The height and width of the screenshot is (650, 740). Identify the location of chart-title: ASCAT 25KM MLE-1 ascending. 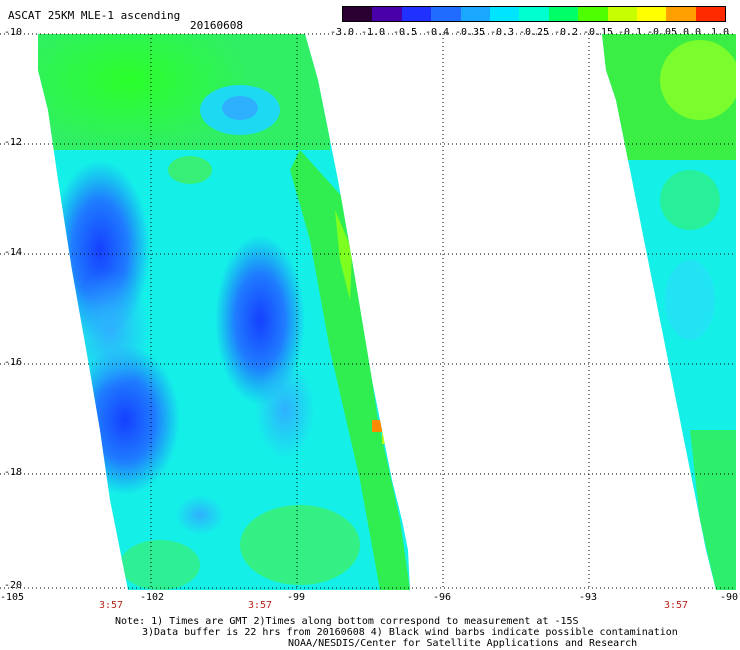
(94, 15).